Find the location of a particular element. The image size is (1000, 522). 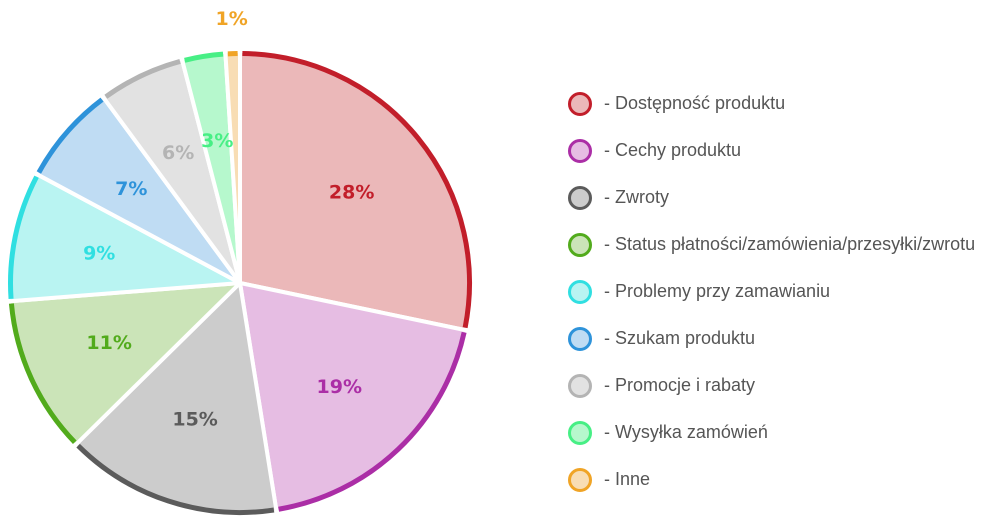

legend-item: - Dostępność produktu is located at coordinates (784, 103).